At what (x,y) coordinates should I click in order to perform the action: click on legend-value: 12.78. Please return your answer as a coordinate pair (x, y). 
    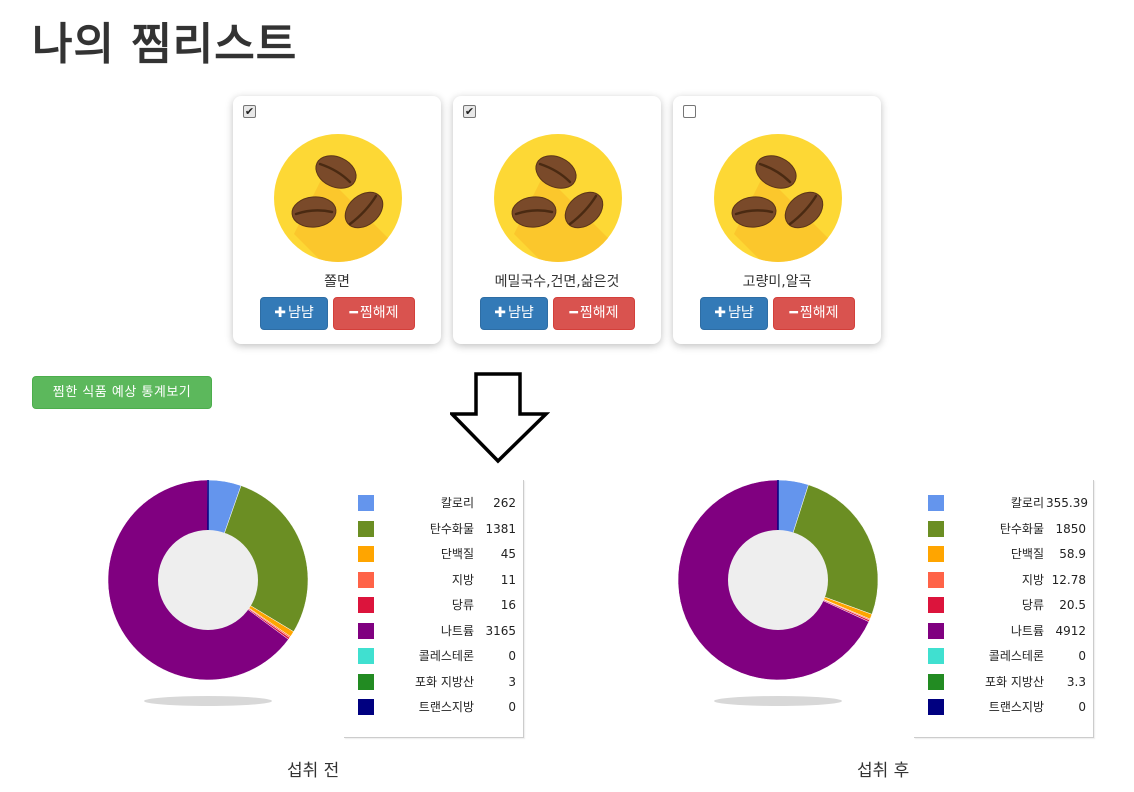
    Looking at the image, I should click on (1068, 579).